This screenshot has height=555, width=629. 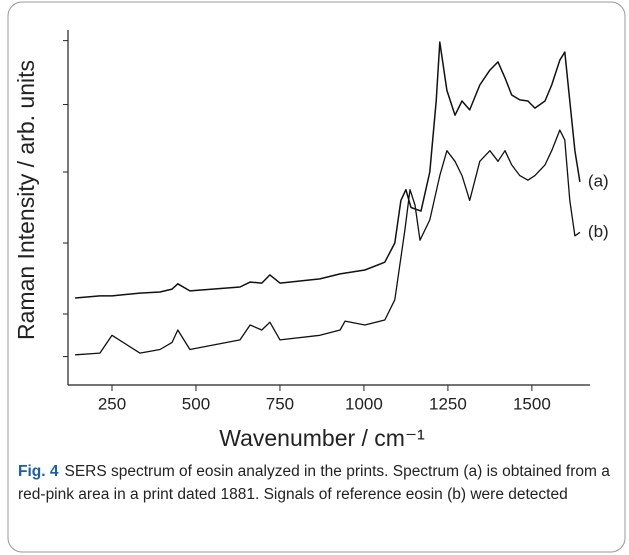 What do you see at coordinates (364, 403) in the screenshot?
I see `x-tick-label: 1000` at bounding box center [364, 403].